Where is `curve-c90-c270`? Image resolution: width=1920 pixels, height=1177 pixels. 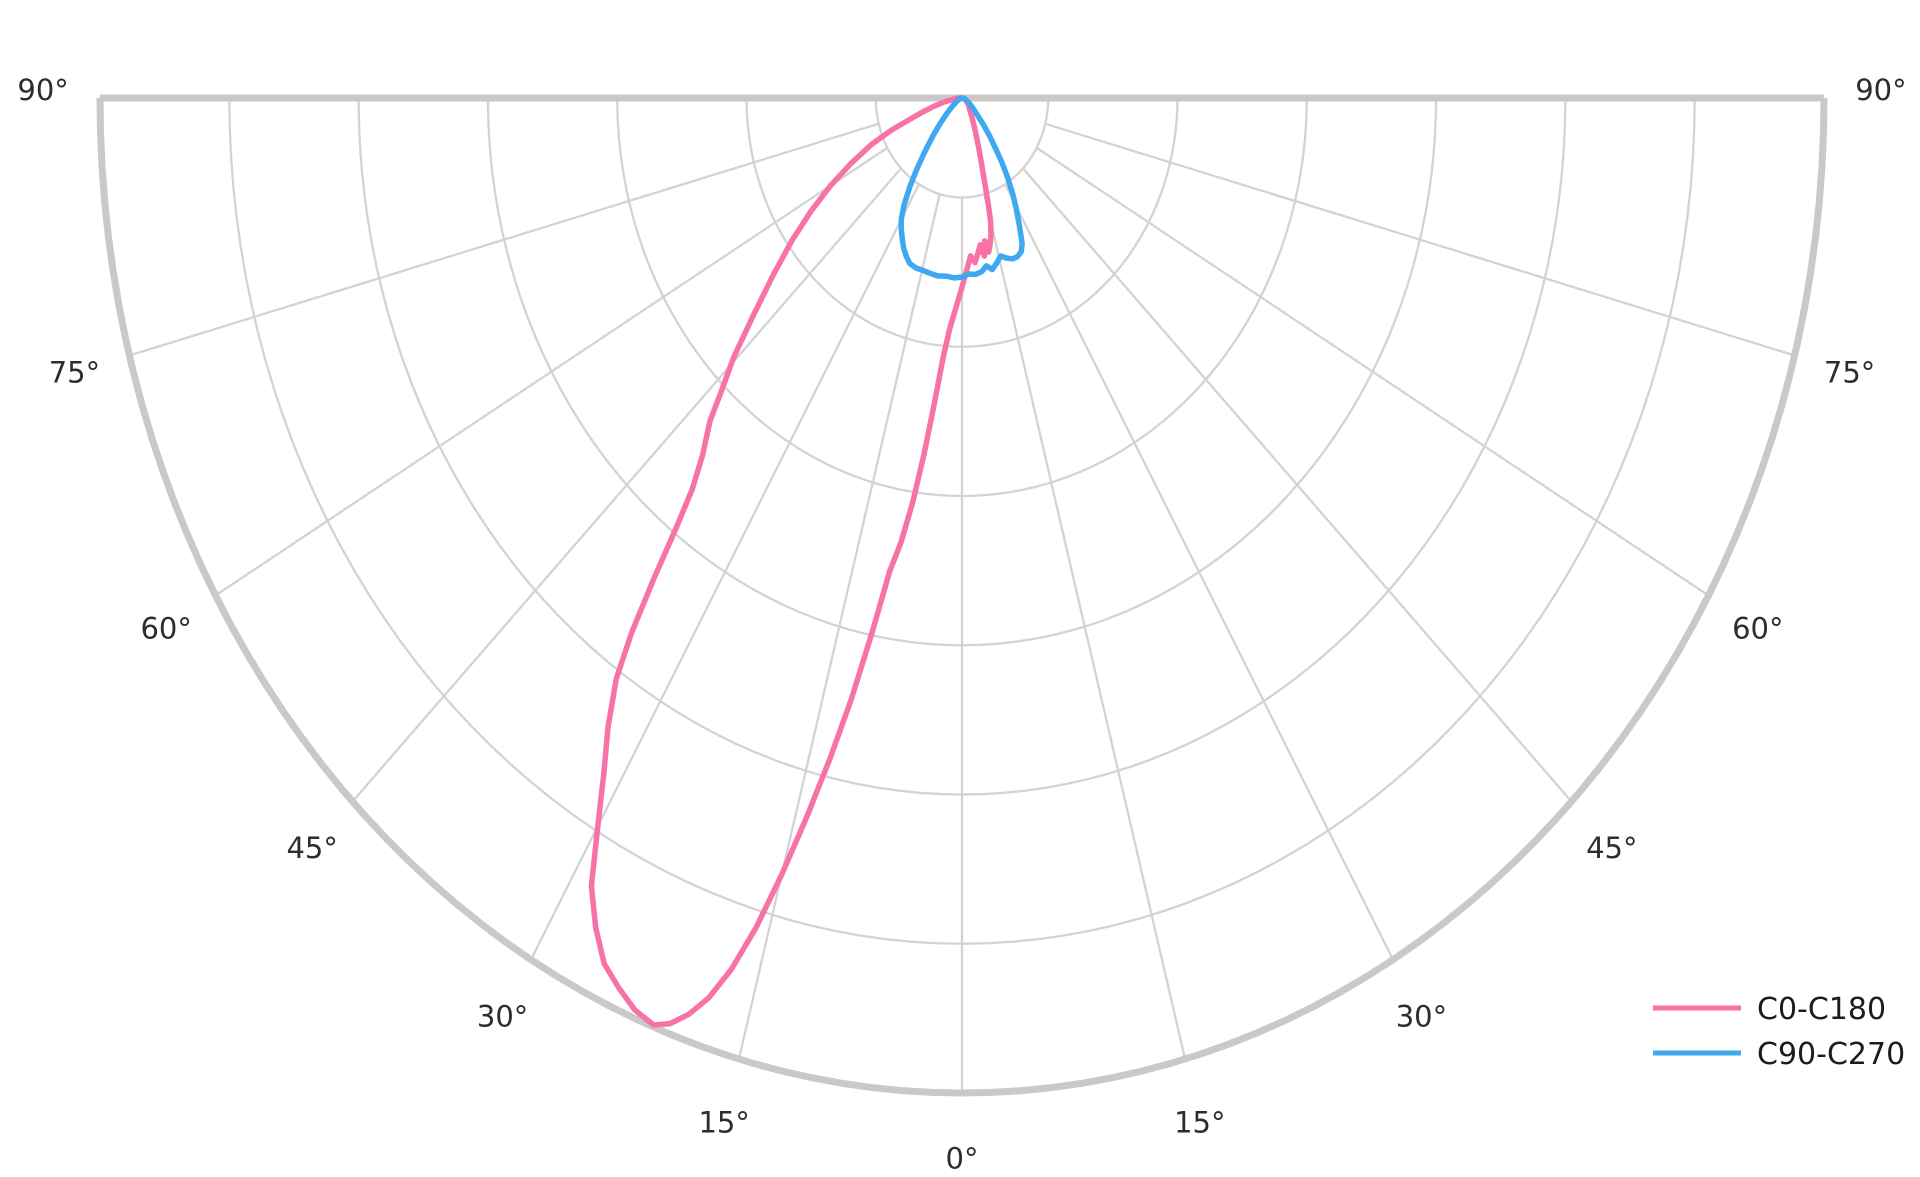
curve-c90-c270 is located at coordinates (961, 188).